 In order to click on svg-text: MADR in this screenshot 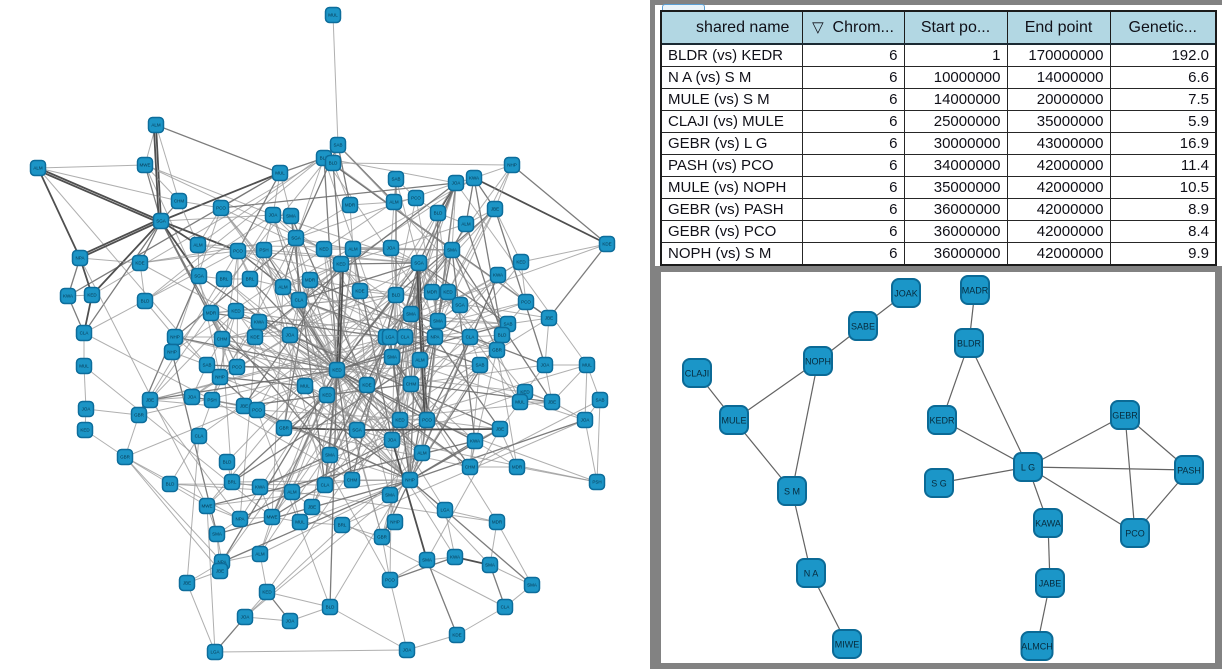, I will do `click(975, 291)`.